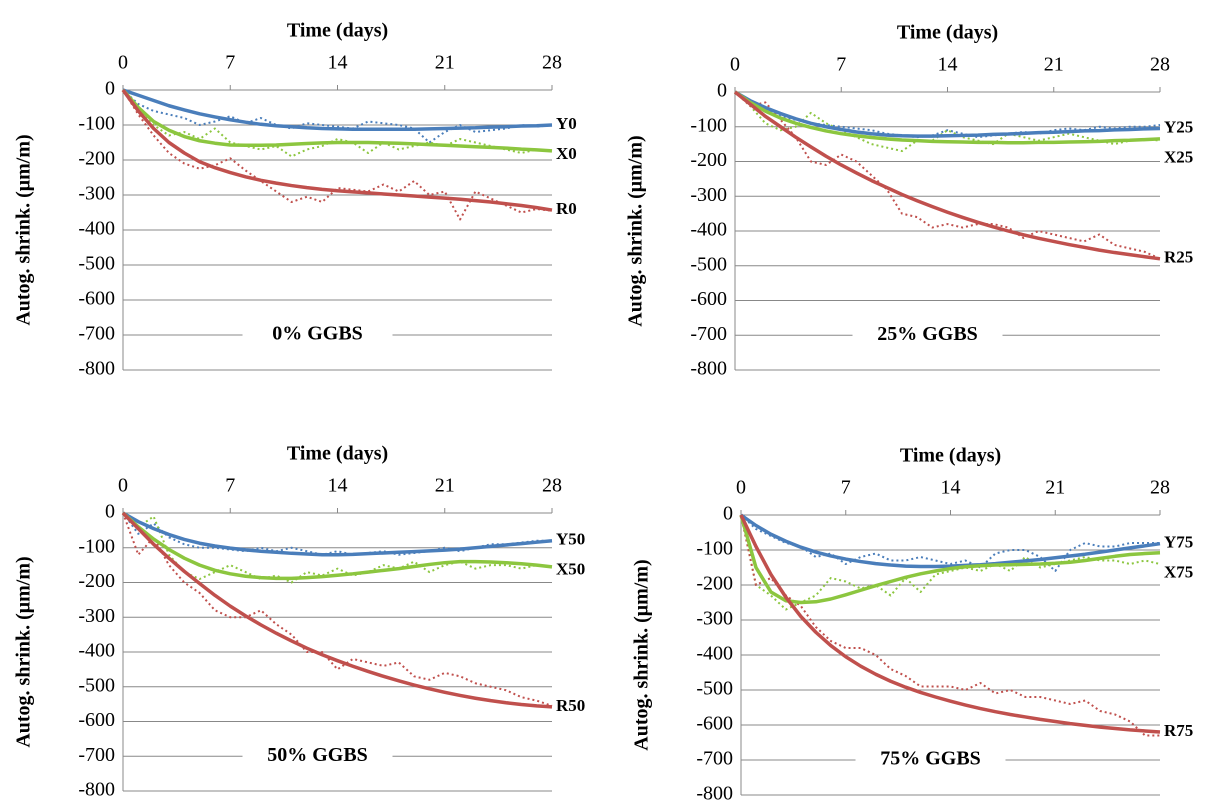 The image size is (1217, 805). Describe the element at coordinates (24, 651) in the screenshot. I see `y-axis-title: Autog. shrink. (μm/m)` at that location.